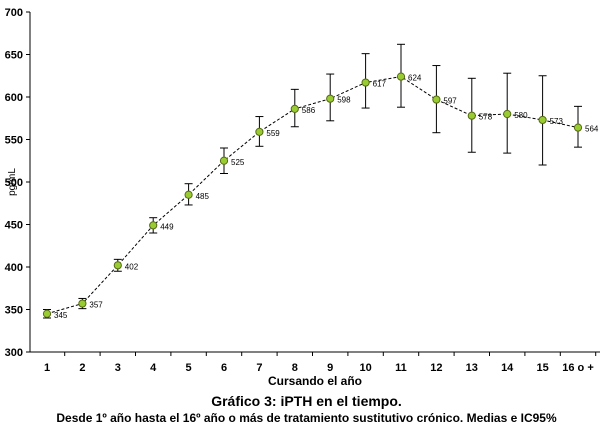 Image resolution: width=613 pixels, height=432 pixels. Describe the element at coordinates (472, 368) in the screenshot. I see `x-tick-label: 13` at that location.